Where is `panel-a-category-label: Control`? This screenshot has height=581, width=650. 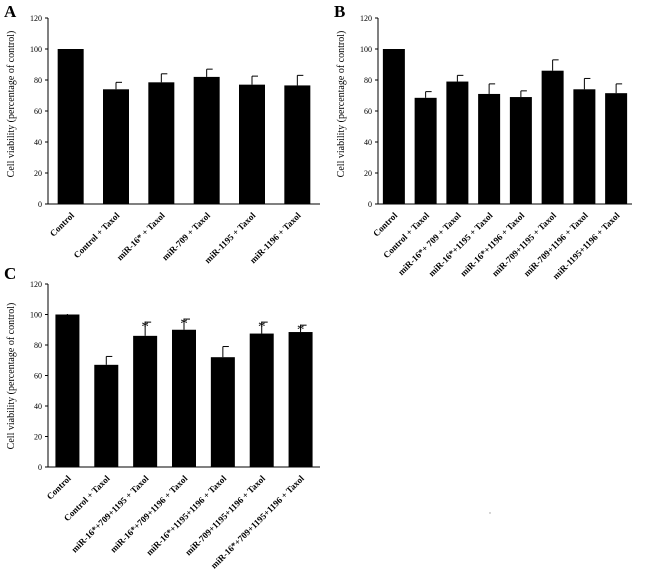 panel-a-category-label: Control is located at coordinates (62, 224).